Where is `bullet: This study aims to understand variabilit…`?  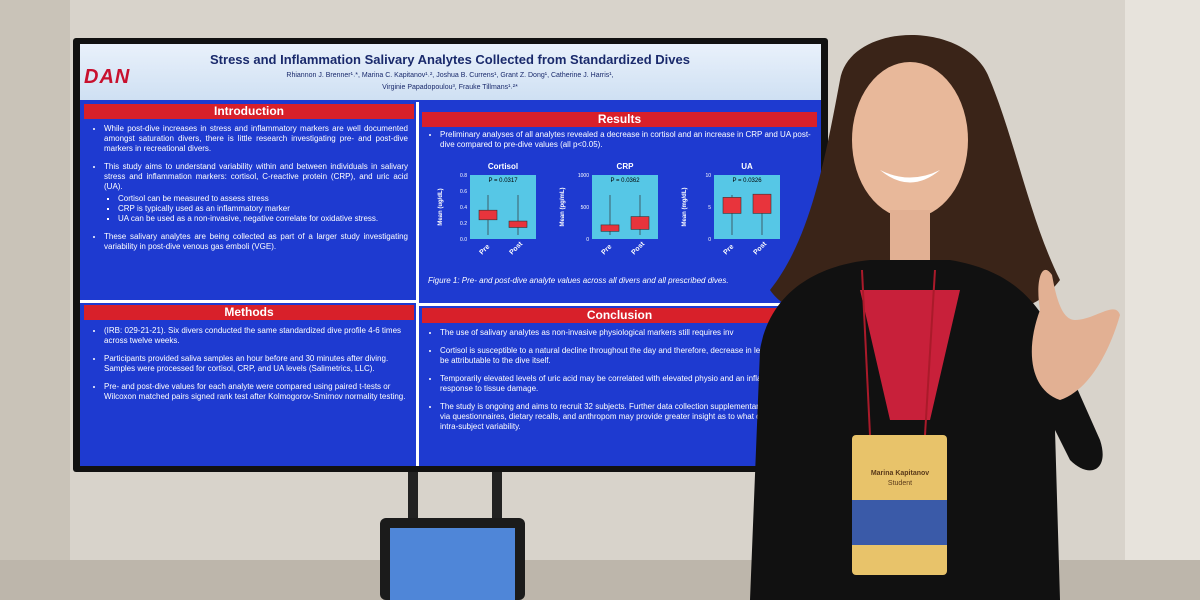 bullet: This study aims to understand variabilit… is located at coordinates (256, 193).